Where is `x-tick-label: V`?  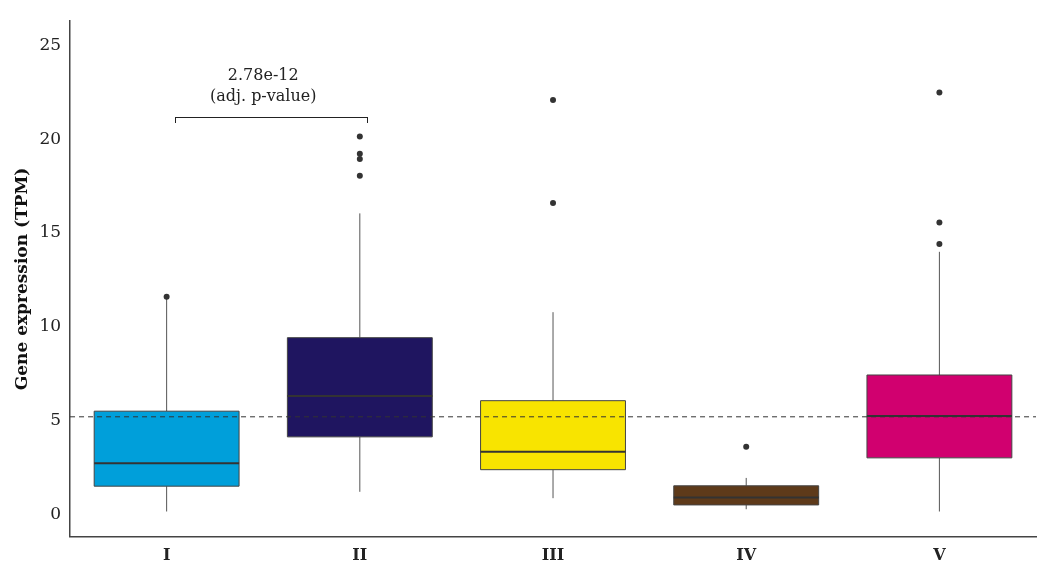 x-tick-label: V is located at coordinates (939, 554).